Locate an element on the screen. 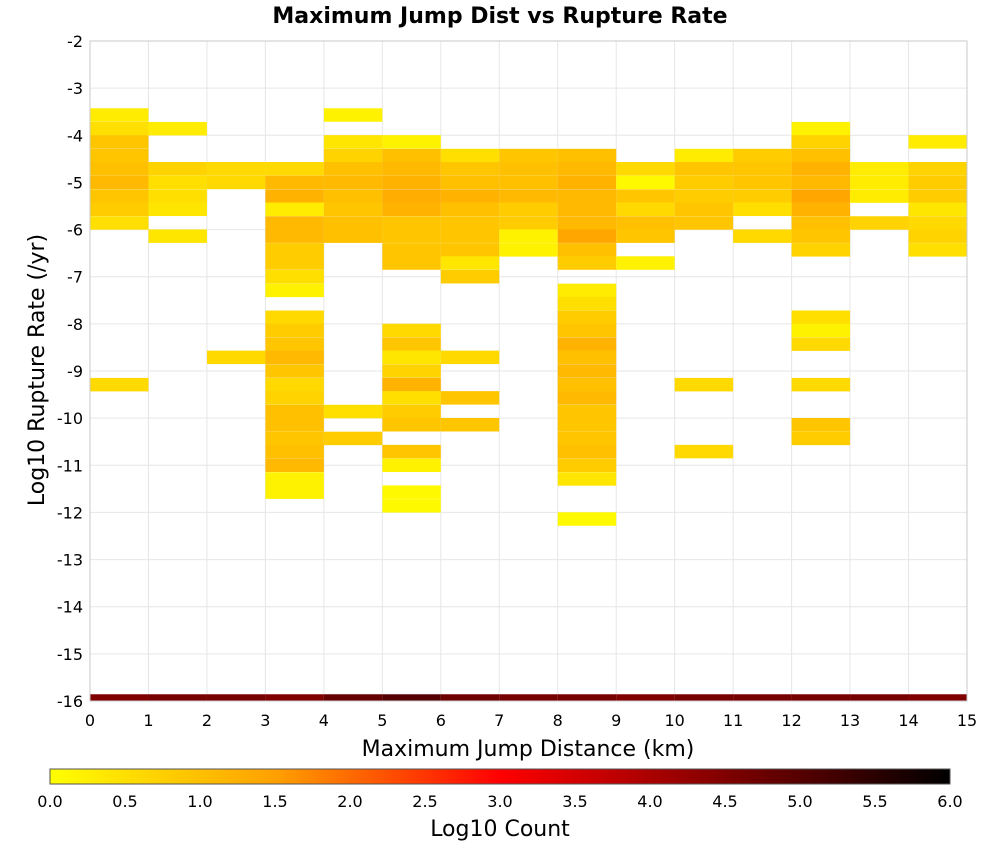 The image size is (1000, 850). x-tick-label: 7 is located at coordinates (499, 720).